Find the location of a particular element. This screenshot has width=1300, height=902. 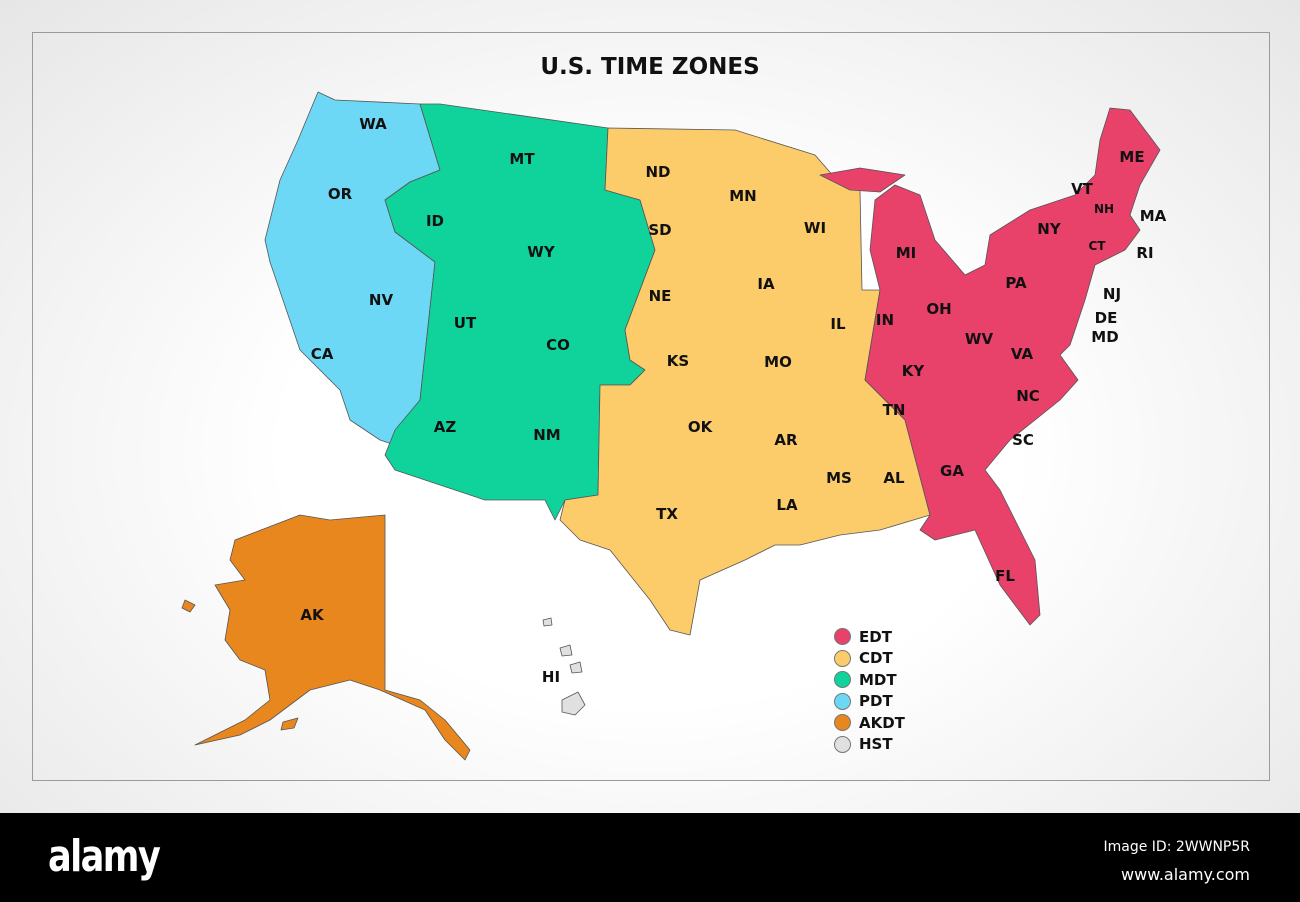

state-label: OK is located at coordinates (700, 427).